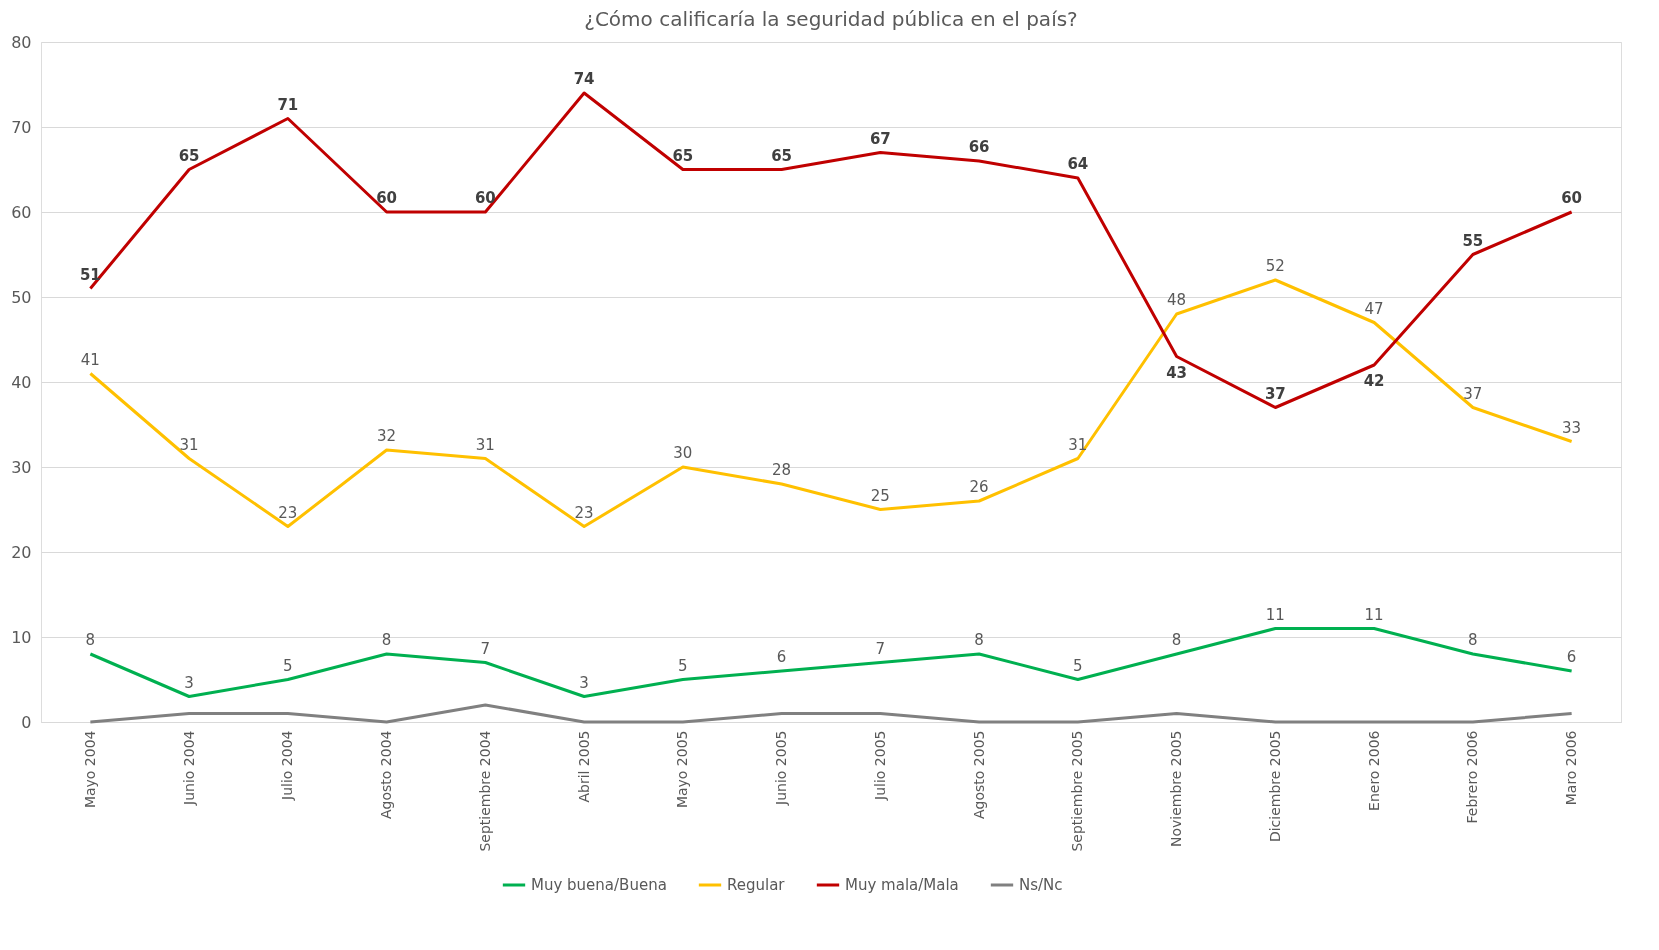 The width and height of the screenshot is (1659, 950). What do you see at coordinates (978, 774) in the screenshot?
I see `x-tick-label: Agosto 2005` at bounding box center [978, 774].